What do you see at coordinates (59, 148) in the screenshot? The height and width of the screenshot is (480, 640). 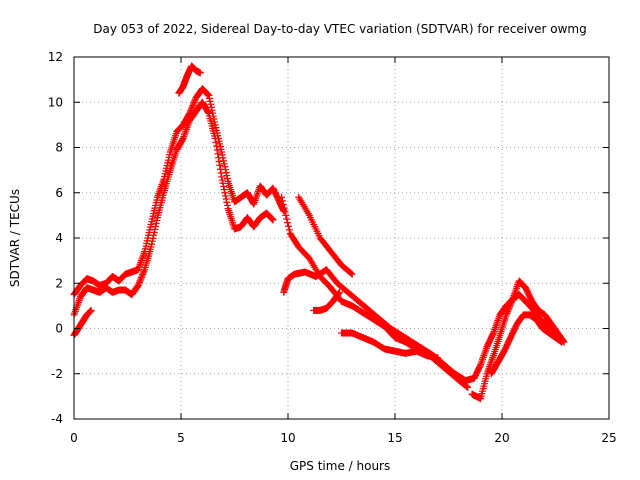 I see `y-tick-label: 8` at bounding box center [59, 148].